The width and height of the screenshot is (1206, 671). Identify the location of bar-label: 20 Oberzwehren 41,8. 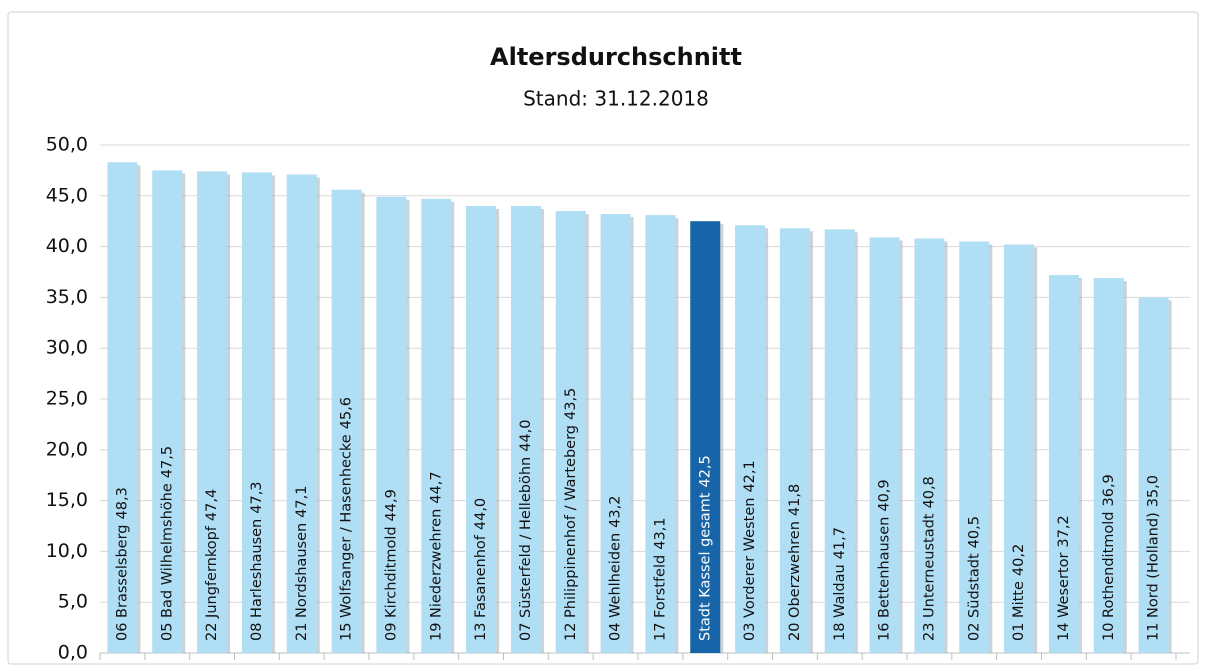
(795, 562).